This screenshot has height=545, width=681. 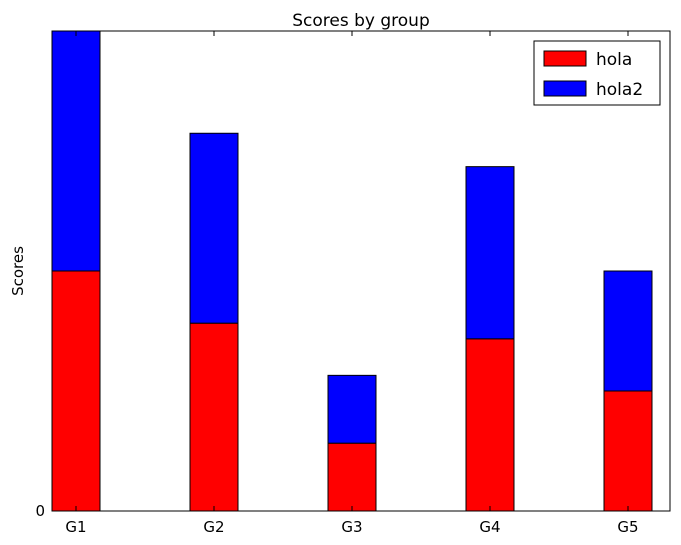 I want to click on bar-hola-G1, so click(x=76, y=391).